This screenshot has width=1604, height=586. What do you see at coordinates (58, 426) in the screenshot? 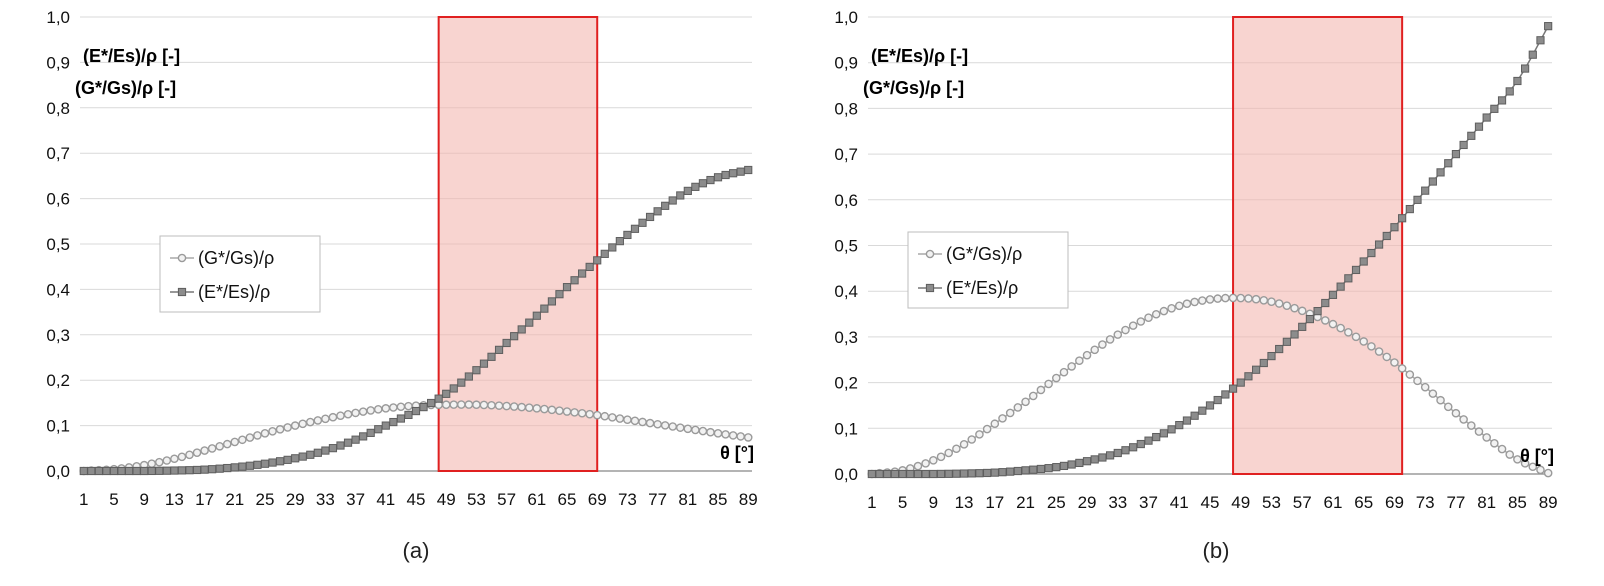
I see `y-tick-label: 0,1` at bounding box center [58, 426].